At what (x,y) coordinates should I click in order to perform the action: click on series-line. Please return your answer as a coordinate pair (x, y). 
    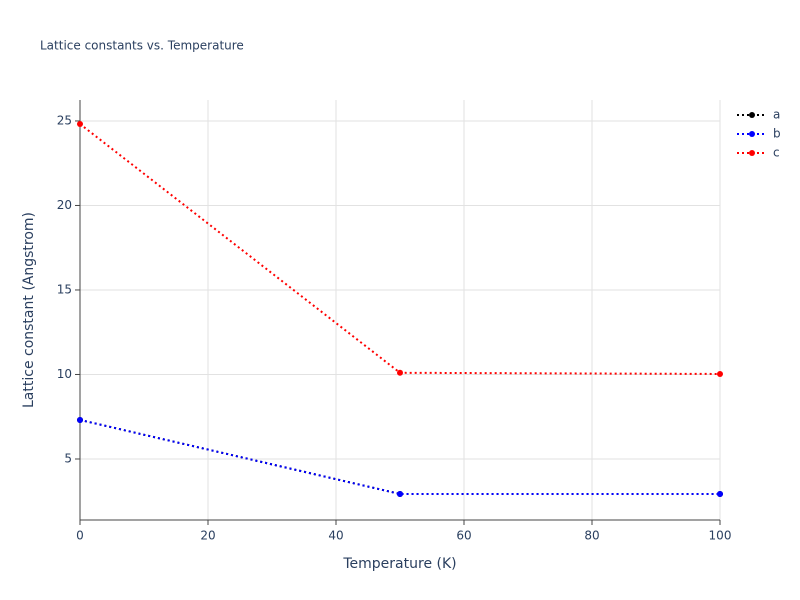
    Looking at the image, I should click on (399, 456).